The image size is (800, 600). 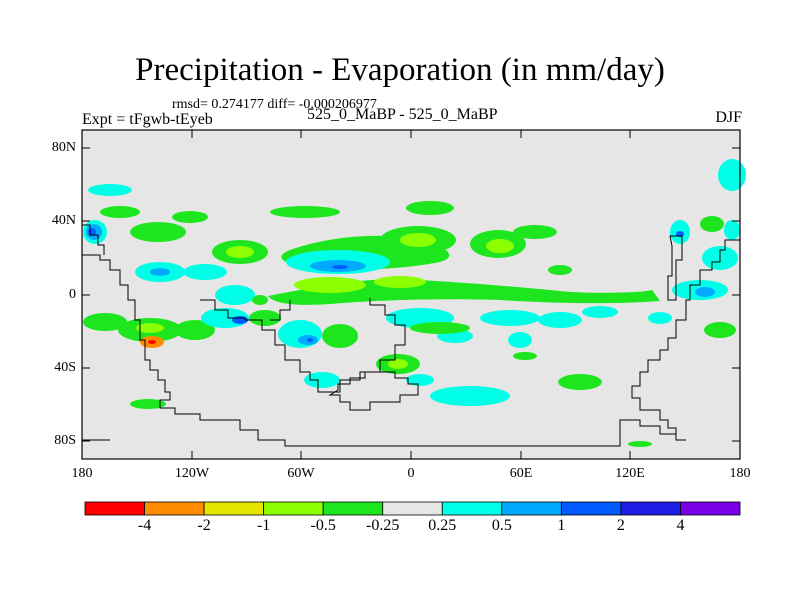 I want to click on map-title: Precipitation - Evaporation (in mm/day), so click(x=400, y=70).